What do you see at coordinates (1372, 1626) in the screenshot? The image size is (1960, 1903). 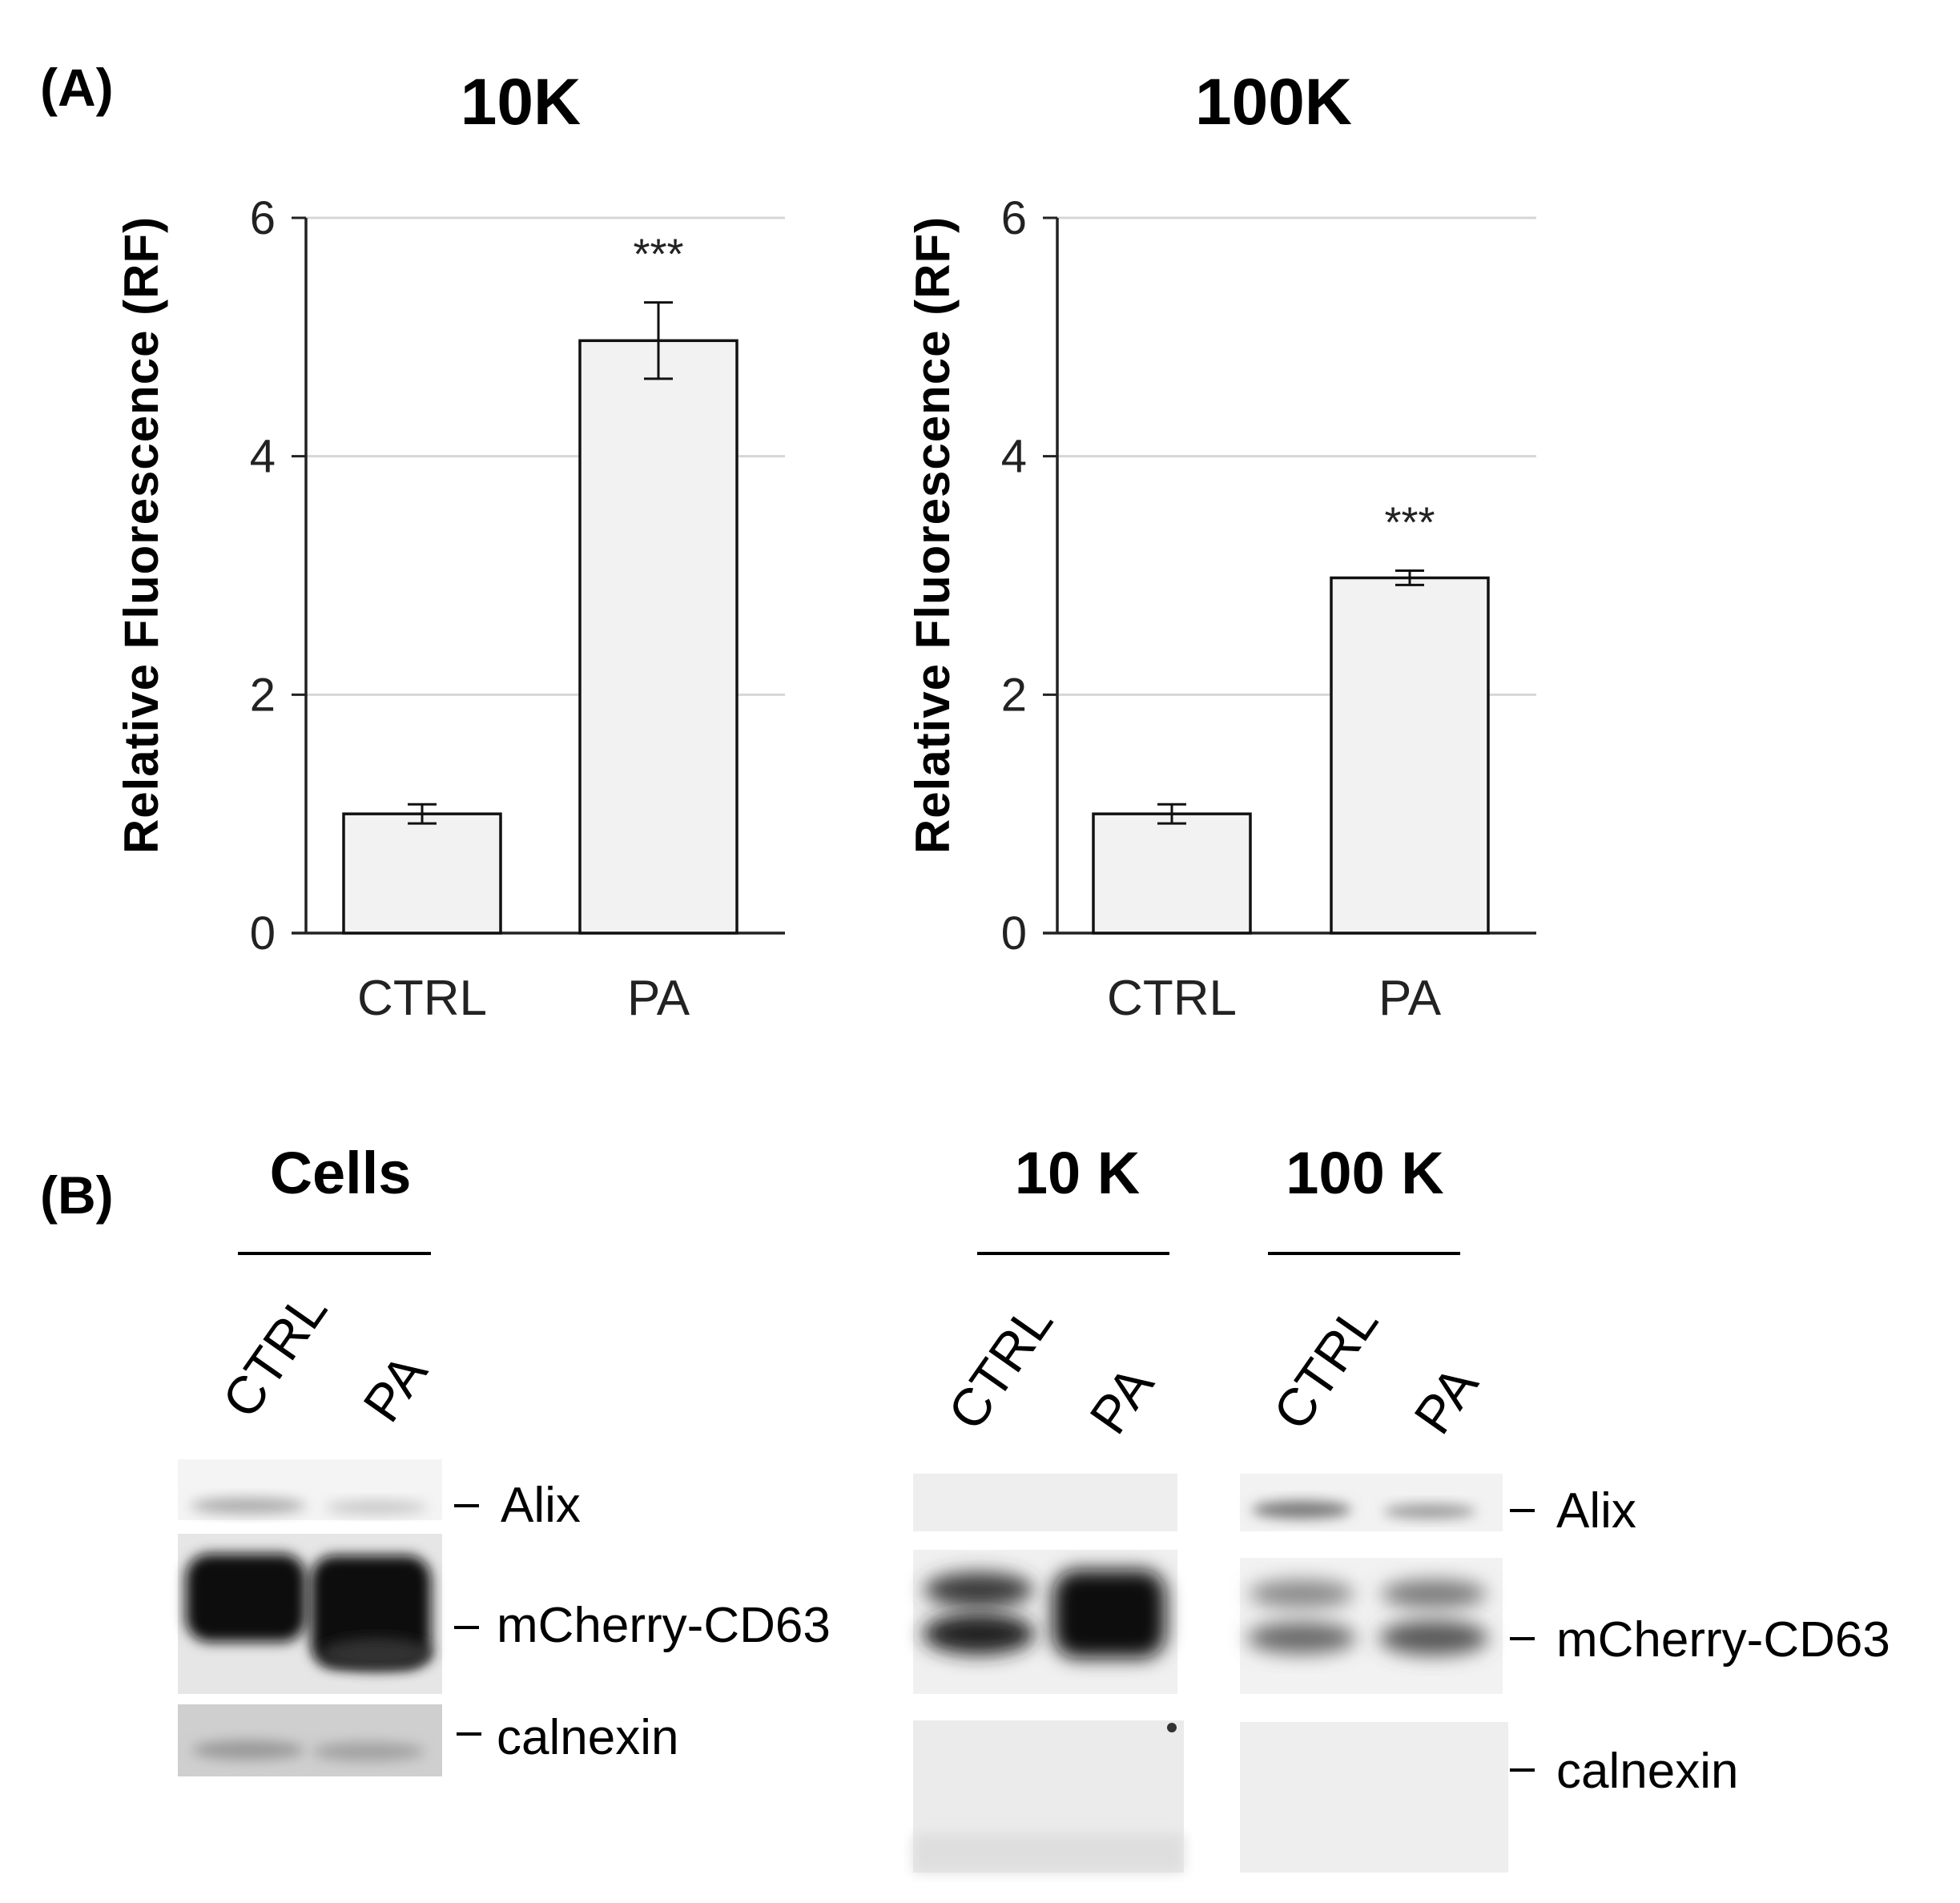 I see `blot-strip-100k-mcherry-cd63` at bounding box center [1372, 1626].